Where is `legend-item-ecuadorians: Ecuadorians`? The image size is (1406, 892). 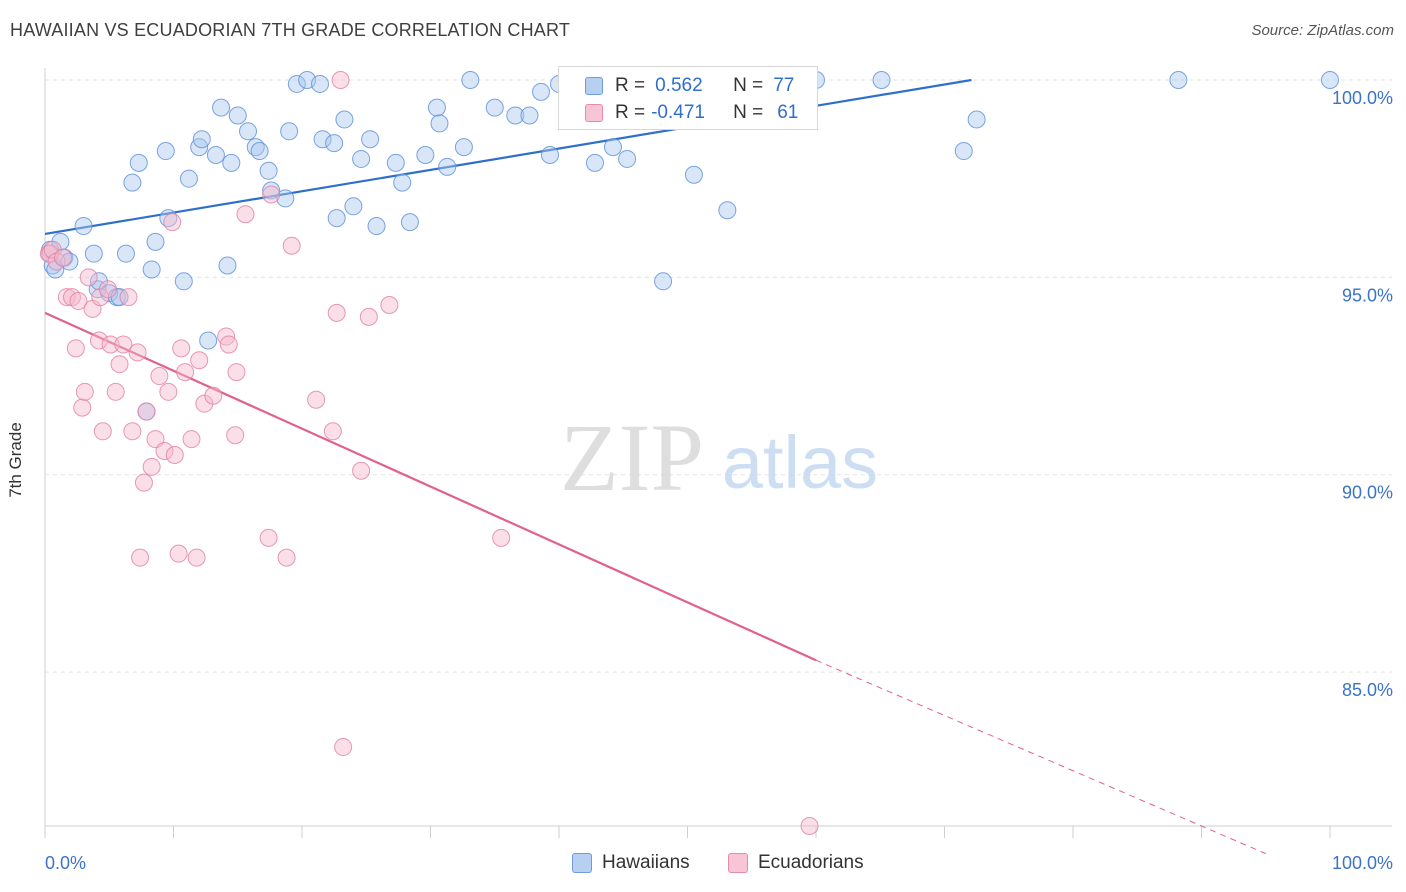
legend-item-ecuadorians: Ecuadorians is located at coordinates (796, 863).